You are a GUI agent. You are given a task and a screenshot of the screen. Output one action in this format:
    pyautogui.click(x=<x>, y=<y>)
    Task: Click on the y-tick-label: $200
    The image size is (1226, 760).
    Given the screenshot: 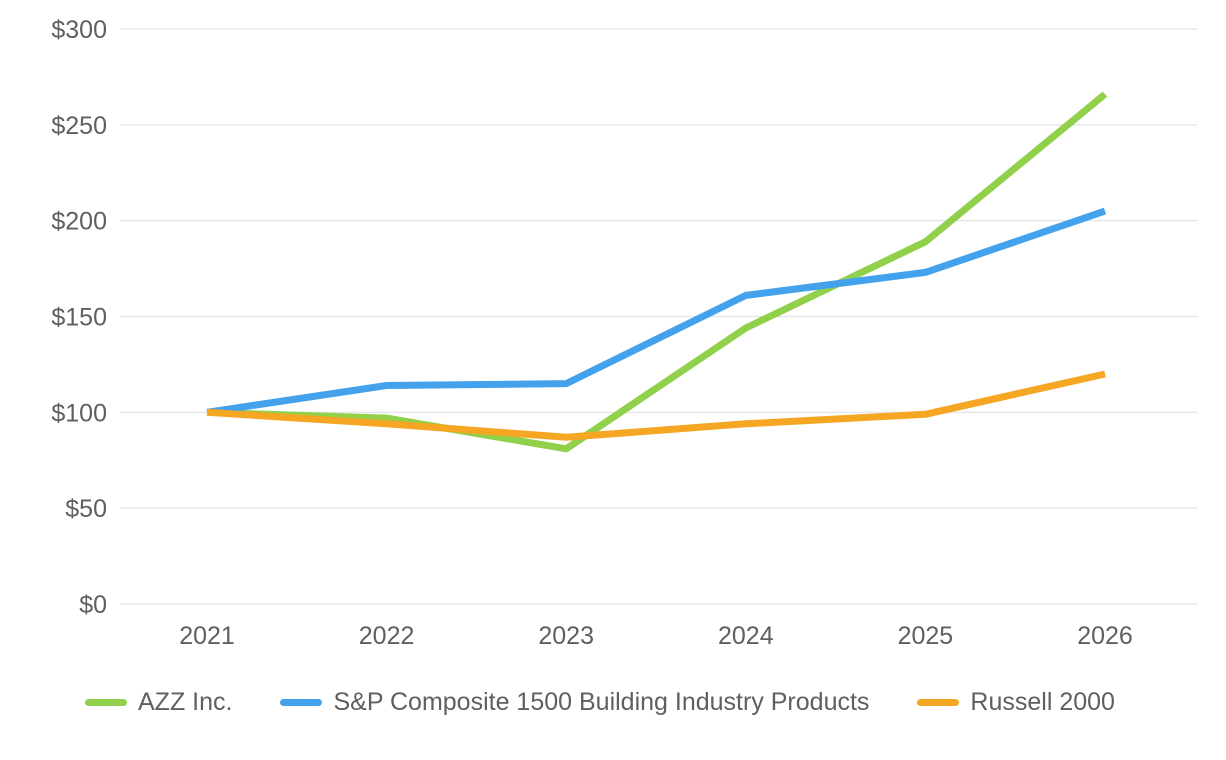 What is the action you would take?
    pyautogui.click(x=79, y=222)
    